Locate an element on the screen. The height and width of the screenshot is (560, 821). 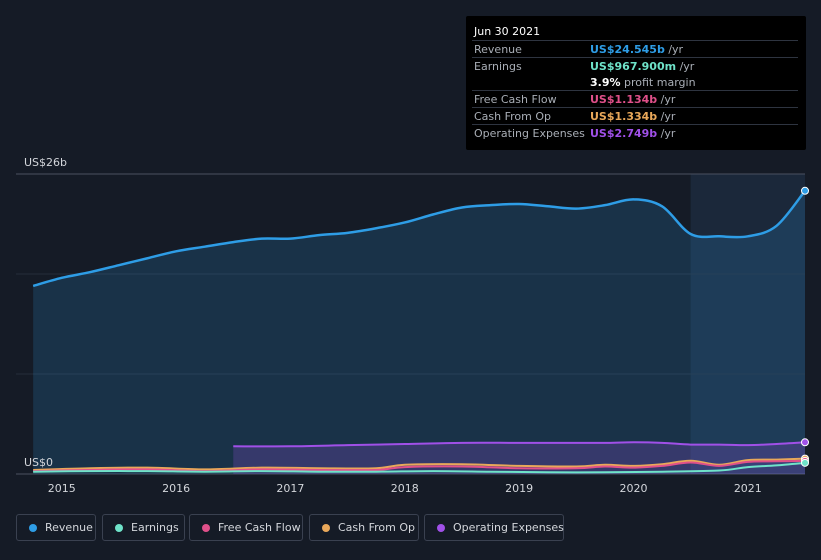
x-tick-label: 2018 is located at coordinates (405, 488).